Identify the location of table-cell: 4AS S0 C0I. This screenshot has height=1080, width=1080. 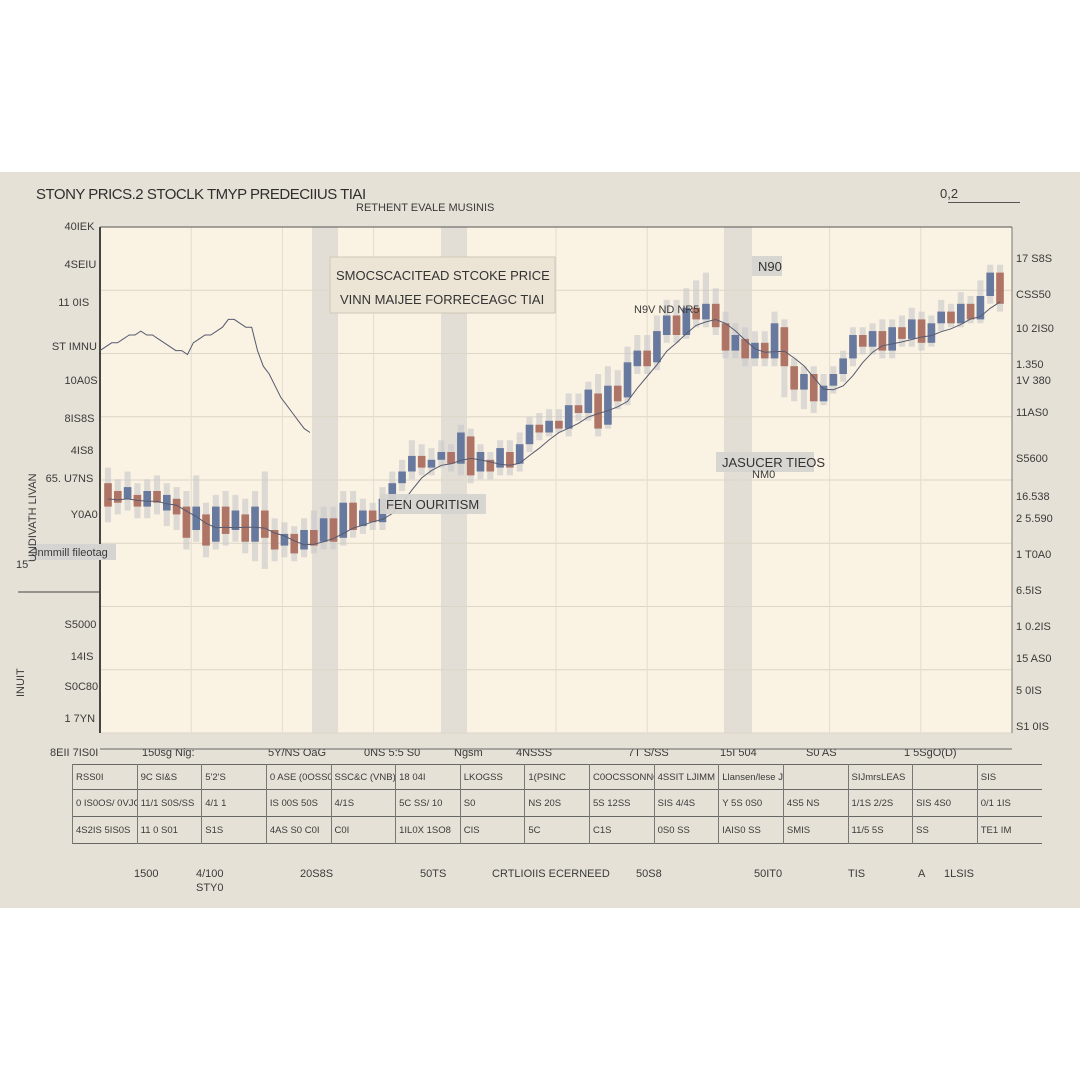
(298, 830).